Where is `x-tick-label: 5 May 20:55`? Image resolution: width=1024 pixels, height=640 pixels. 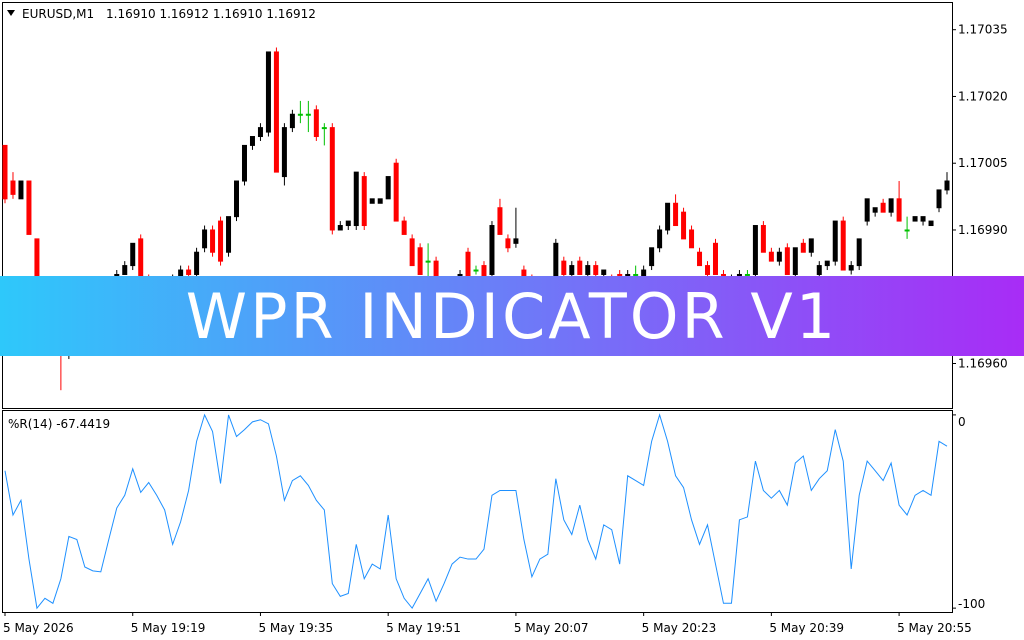
x-tick-label: 5 May 20:55 is located at coordinates (934, 628).